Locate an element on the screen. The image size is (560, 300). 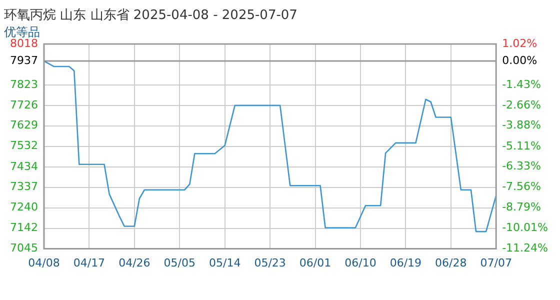
x-tick-label: 05/23 is located at coordinates (270, 263).